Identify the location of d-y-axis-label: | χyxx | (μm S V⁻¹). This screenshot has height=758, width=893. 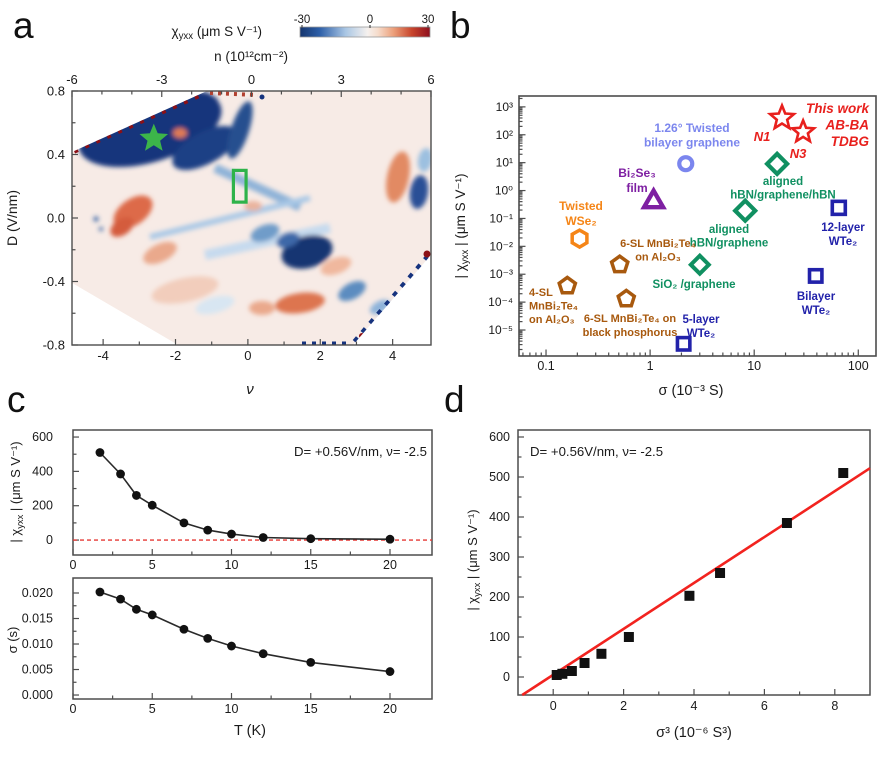
(473, 559).